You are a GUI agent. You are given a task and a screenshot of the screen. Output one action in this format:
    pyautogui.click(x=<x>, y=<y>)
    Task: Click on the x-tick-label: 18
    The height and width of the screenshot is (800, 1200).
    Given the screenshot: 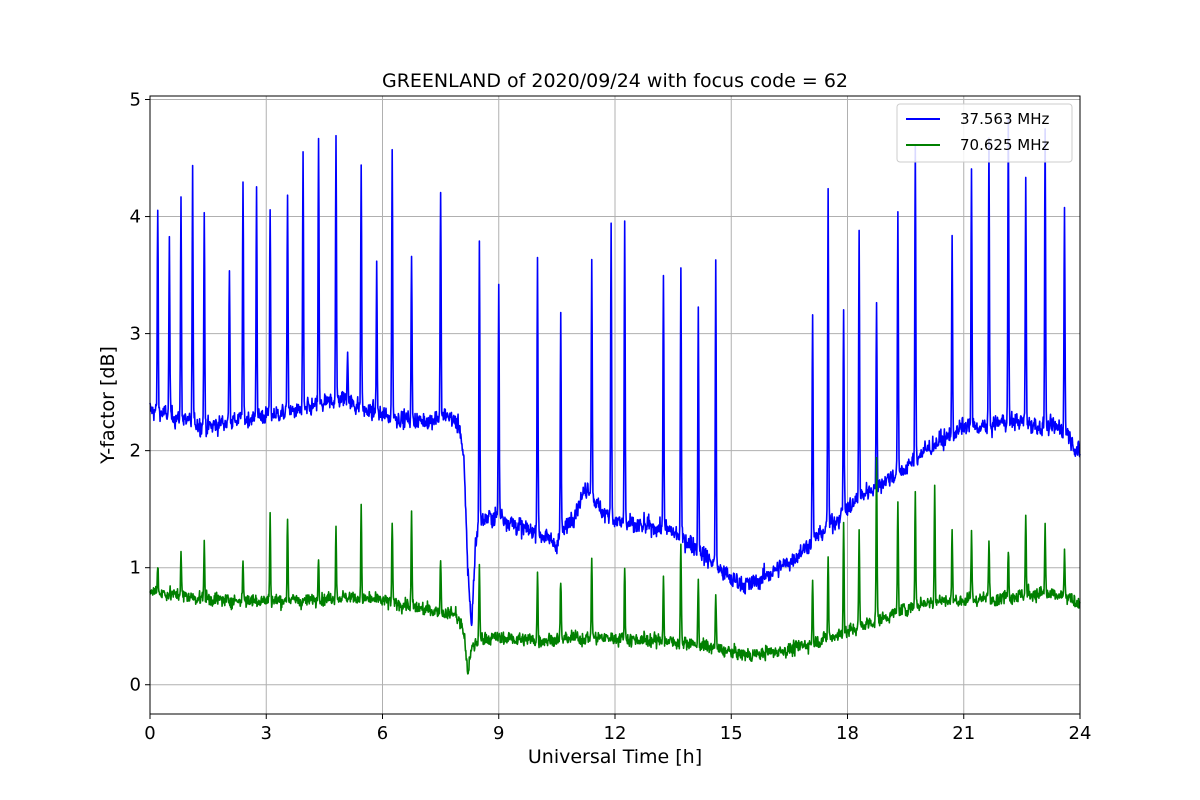 What is the action you would take?
    pyautogui.click(x=847, y=733)
    